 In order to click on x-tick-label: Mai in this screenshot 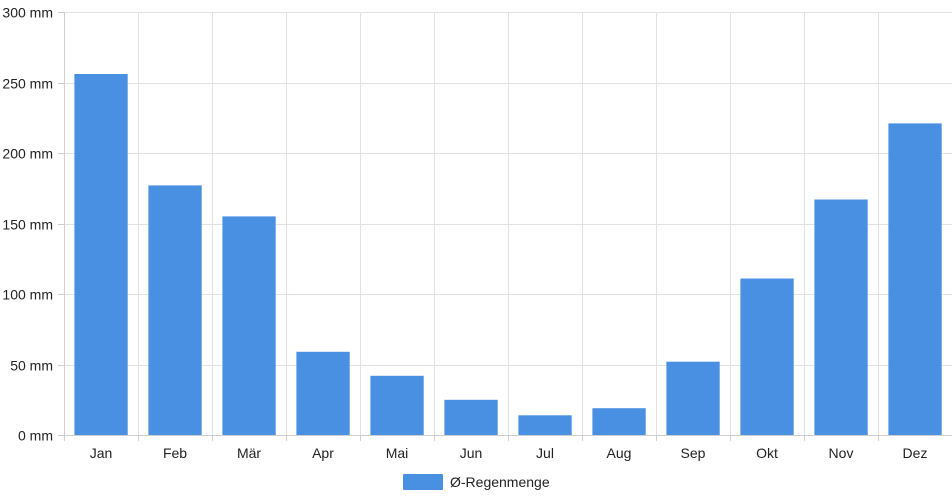, I will do `click(397, 453)`.